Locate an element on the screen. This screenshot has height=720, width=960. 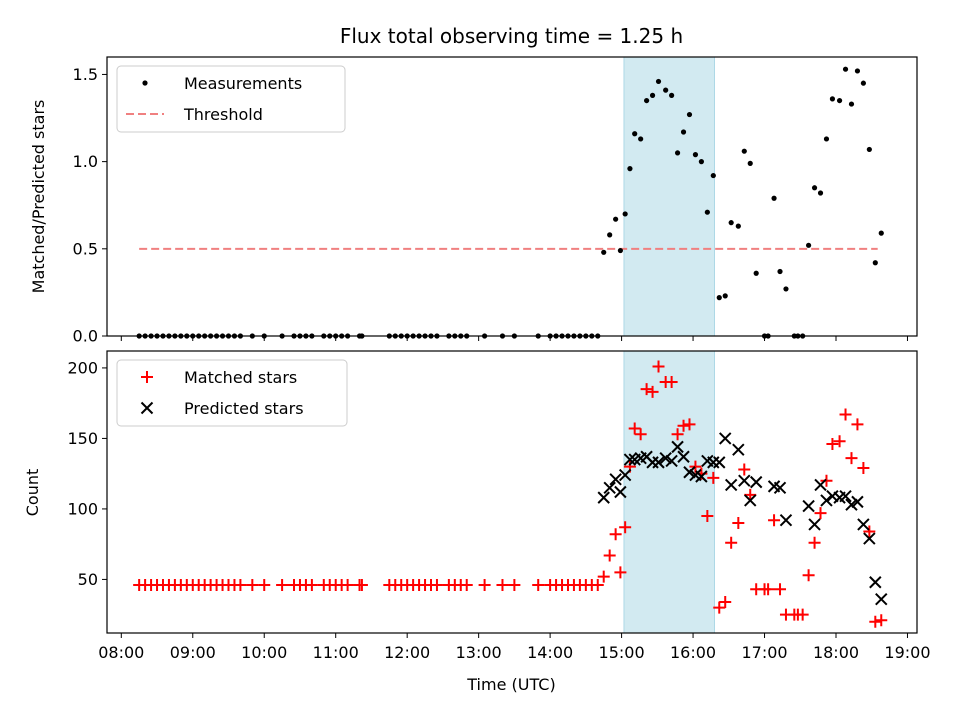
bottom-legend: Matched stars Predicted stars is located at coordinates (232, 393).